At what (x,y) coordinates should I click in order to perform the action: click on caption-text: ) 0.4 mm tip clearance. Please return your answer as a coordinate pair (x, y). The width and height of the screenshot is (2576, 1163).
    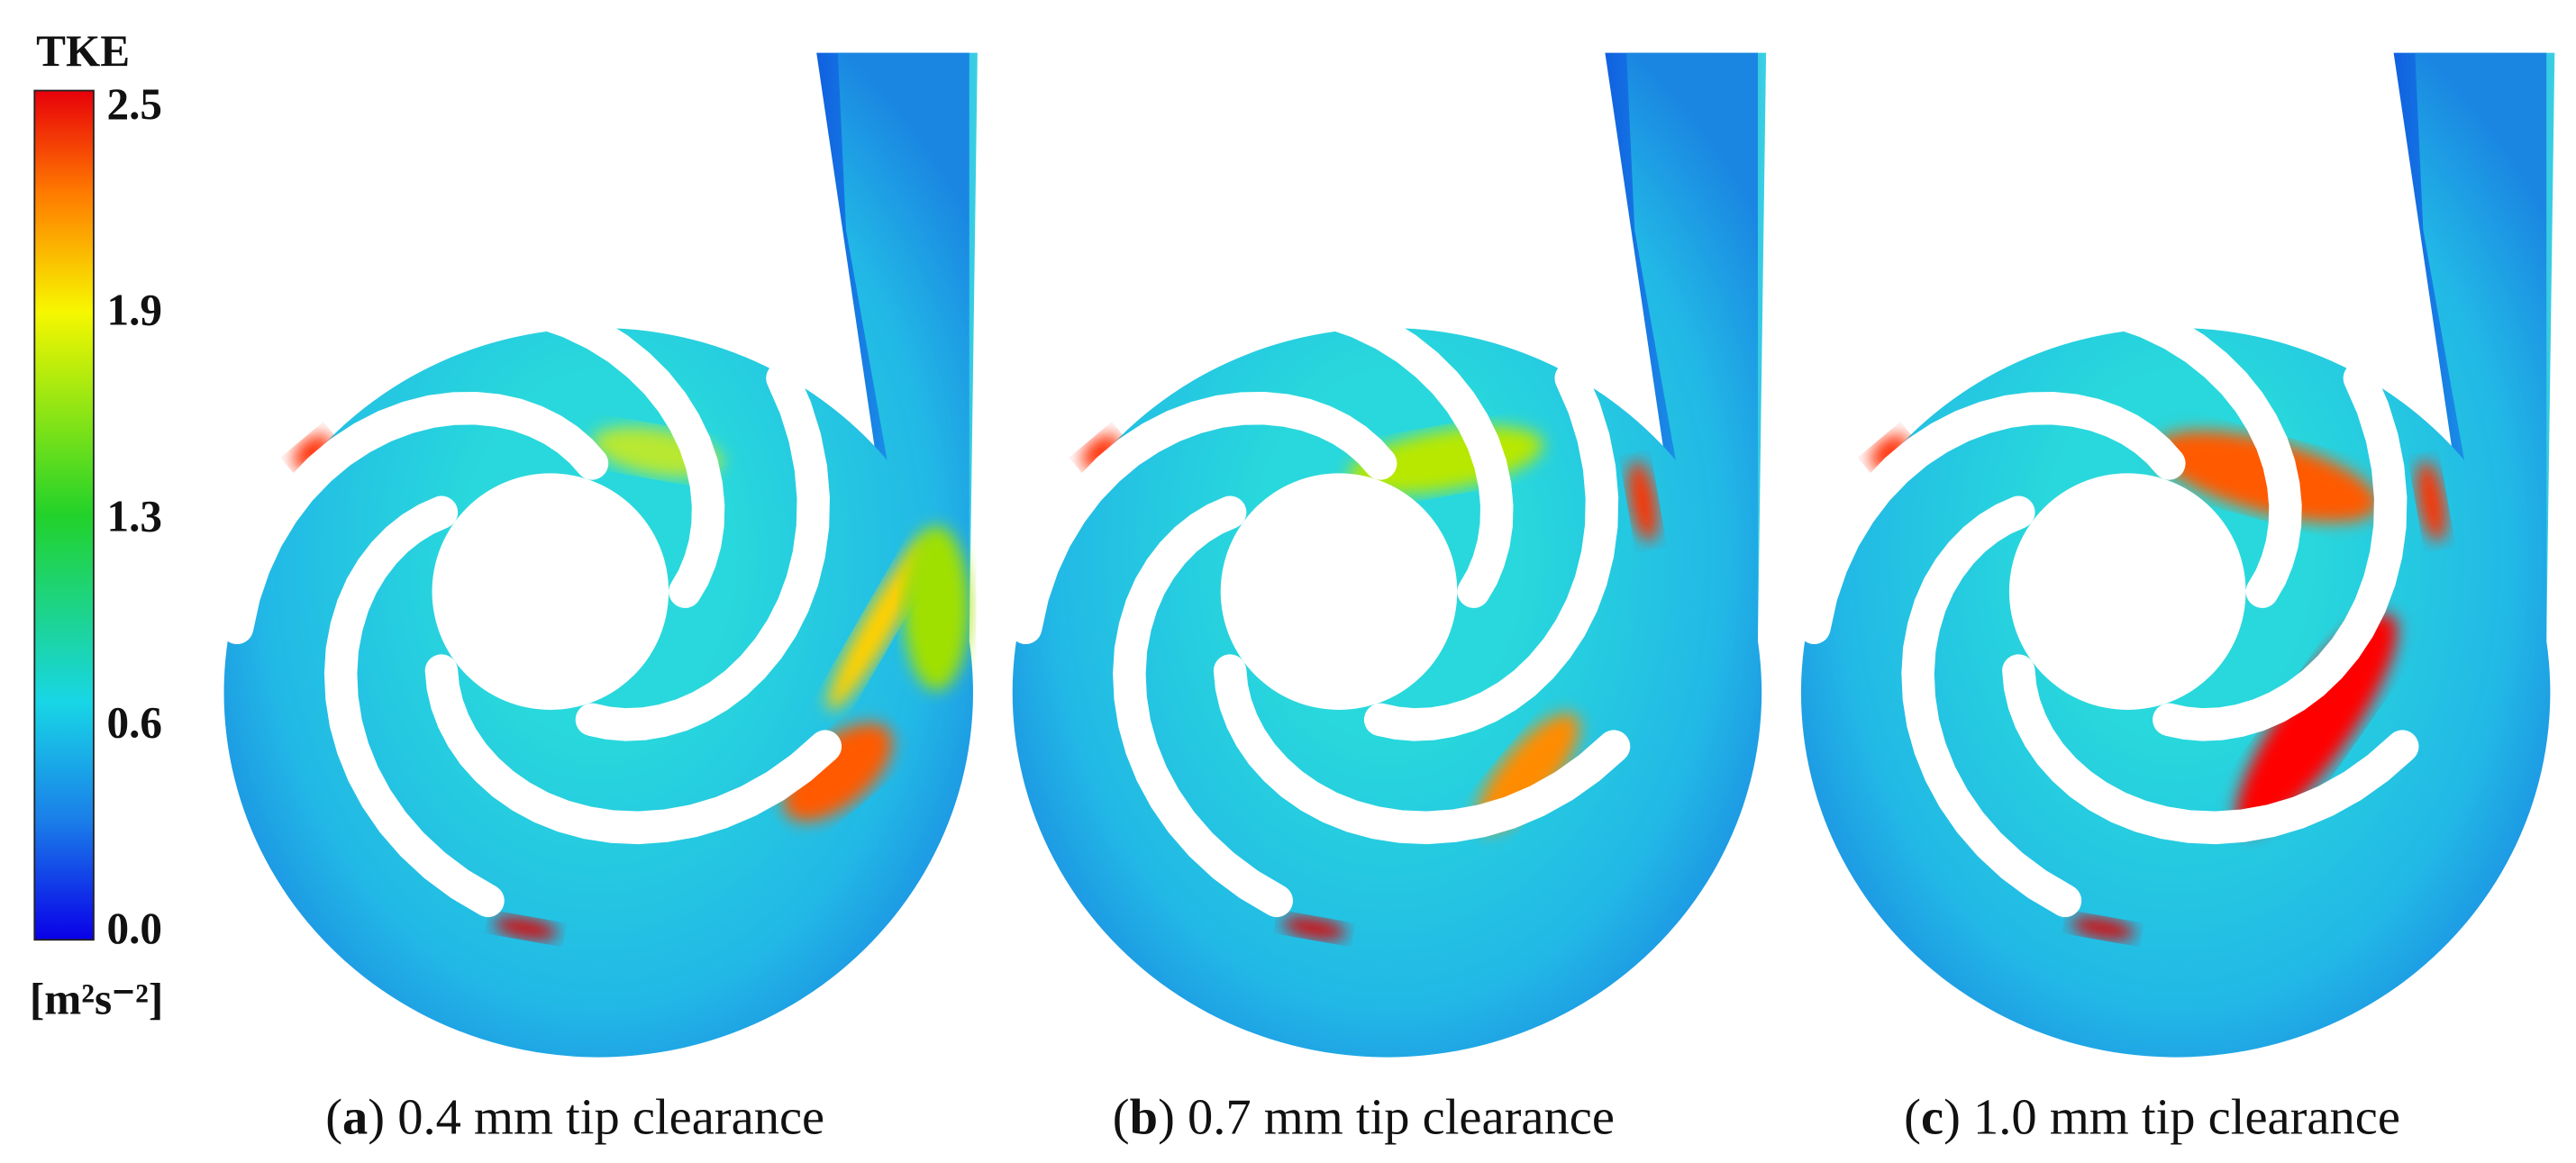
    Looking at the image, I should click on (596, 1117).